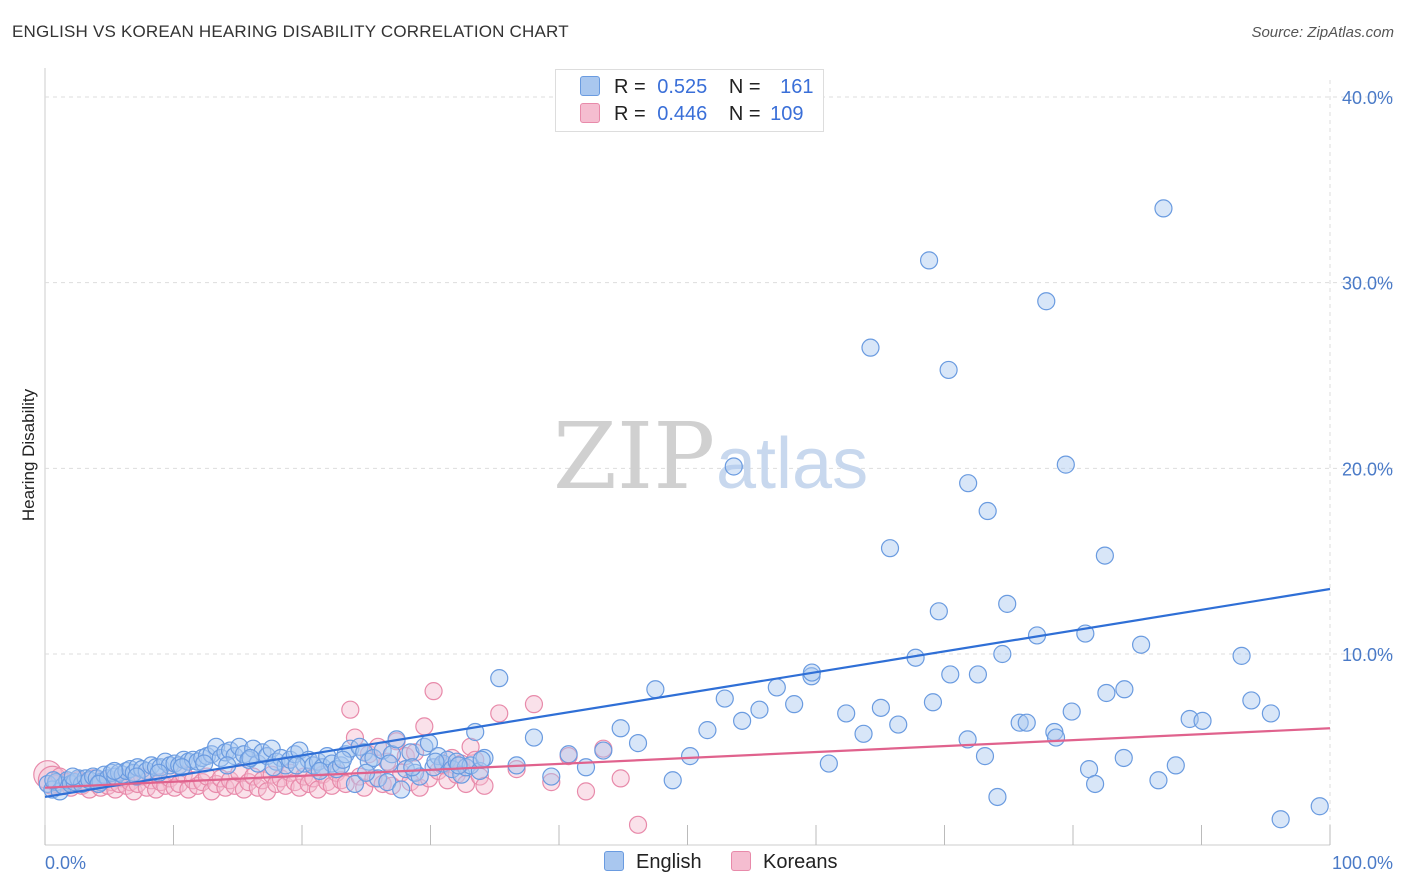 The image size is (1406, 892). Describe the element at coordinates (590, 86) in the screenshot. I see `legend-swatch-english` at that location.